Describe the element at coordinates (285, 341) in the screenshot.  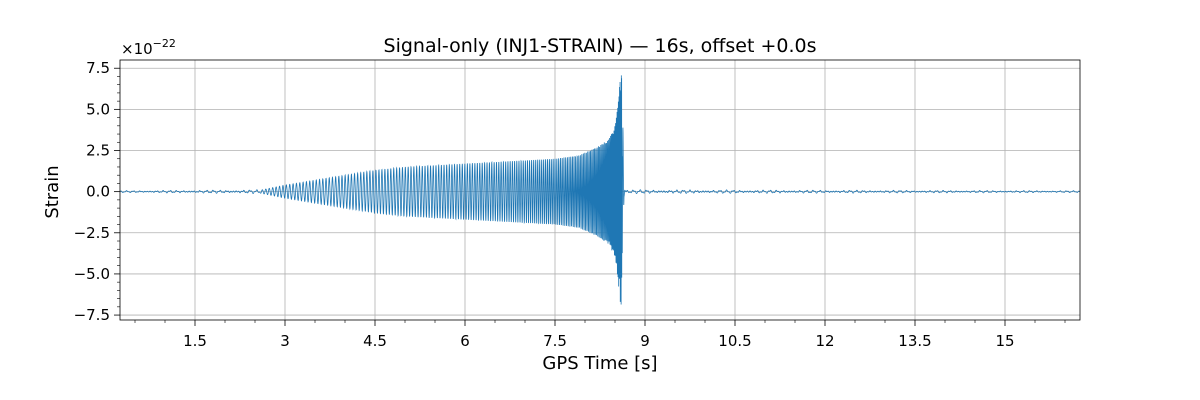
I see `x-tick-label: 3` at that location.